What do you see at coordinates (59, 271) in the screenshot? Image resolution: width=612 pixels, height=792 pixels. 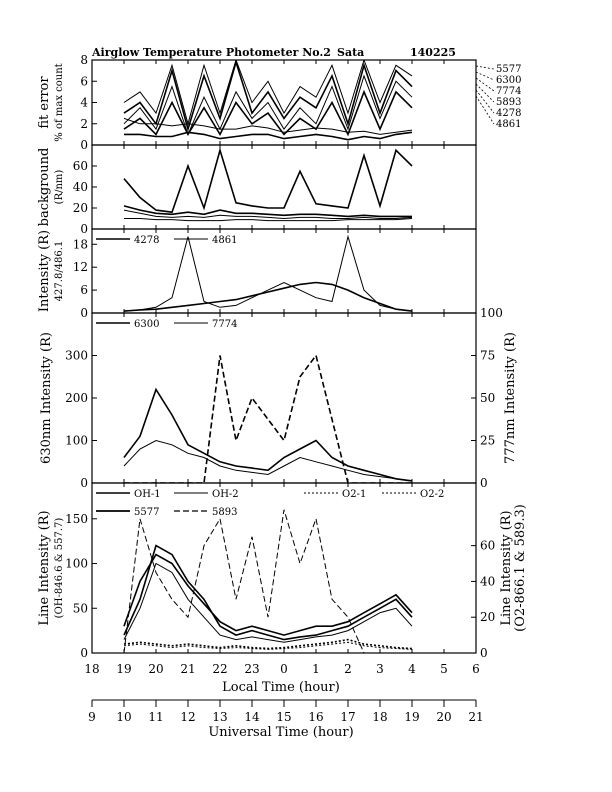 I see `y-axis-label: 427.8/486.1` at bounding box center [59, 271].